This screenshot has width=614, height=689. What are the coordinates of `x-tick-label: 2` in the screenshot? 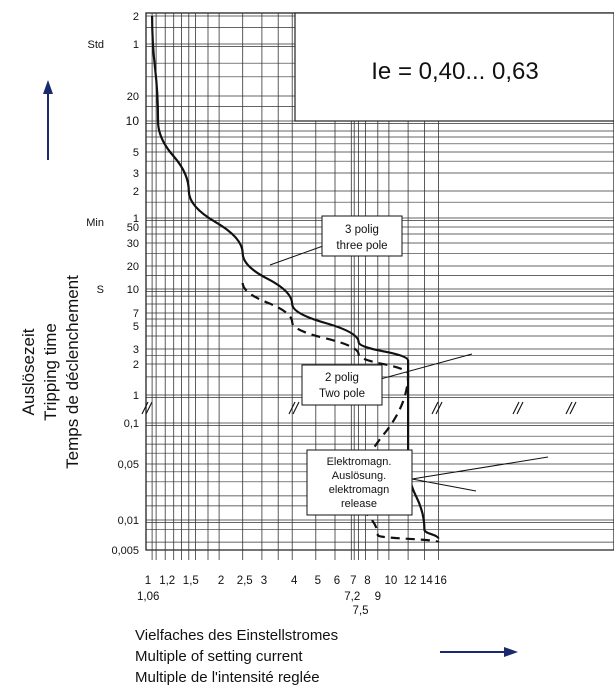 It's located at (221, 581).